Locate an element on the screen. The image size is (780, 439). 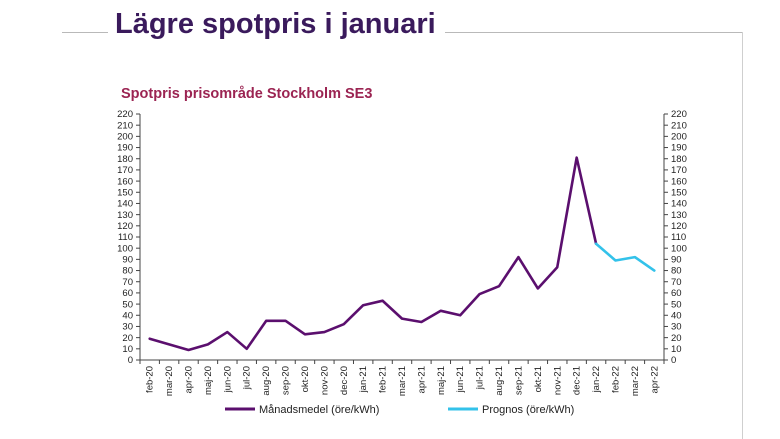
chart-legend: Månadsmedel (öre/kWh) Prognos (öre/kWh) is located at coordinates (399, 410).